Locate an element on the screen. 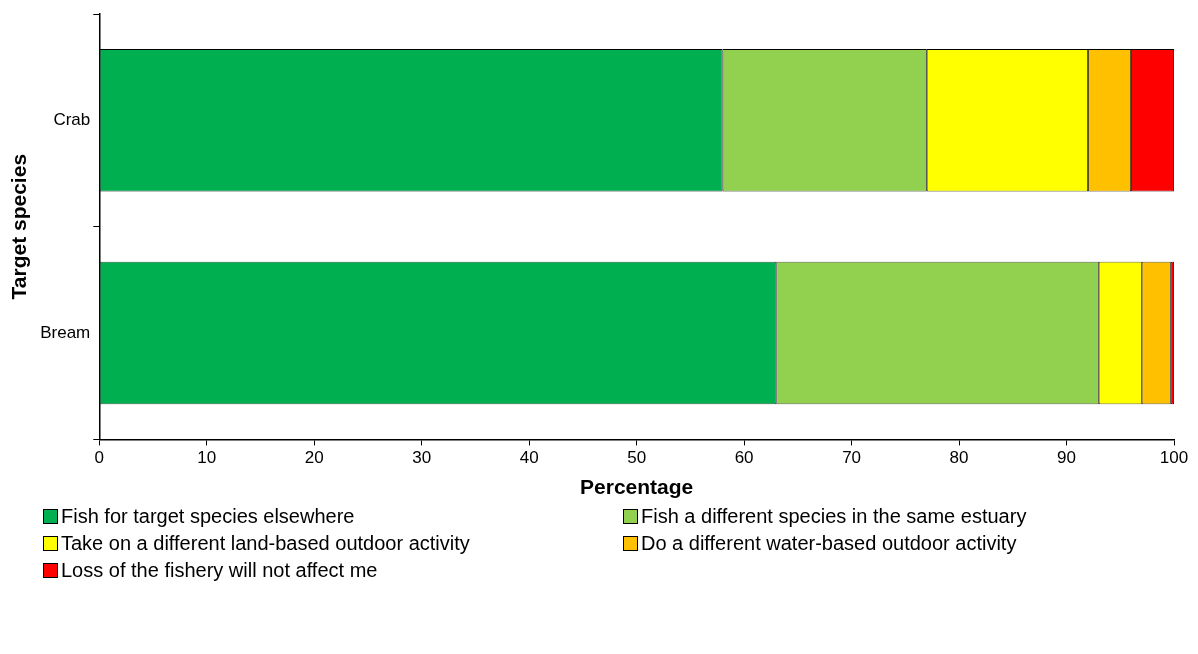 The image size is (1198, 654). x-tick-label: 10 is located at coordinates (207, 458).